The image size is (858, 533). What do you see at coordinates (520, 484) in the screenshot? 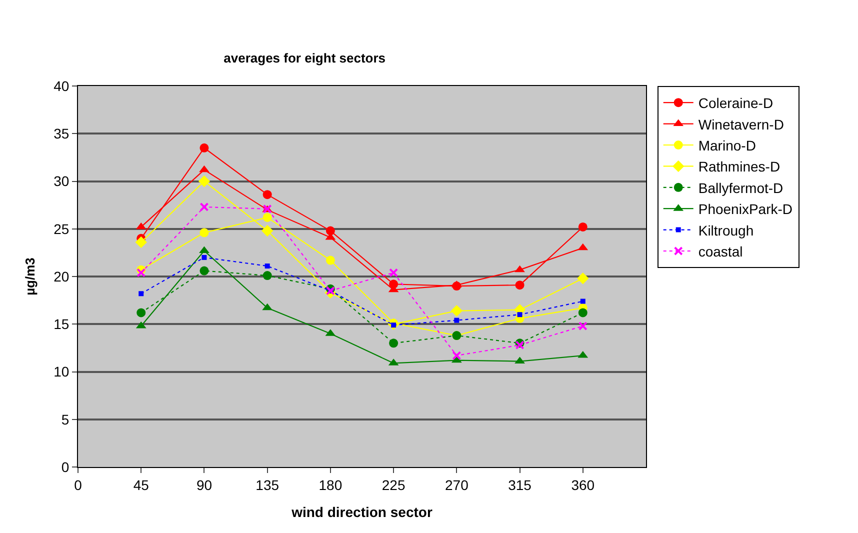
I see `x-tick-label: 315` at bounding box center [520, 484].